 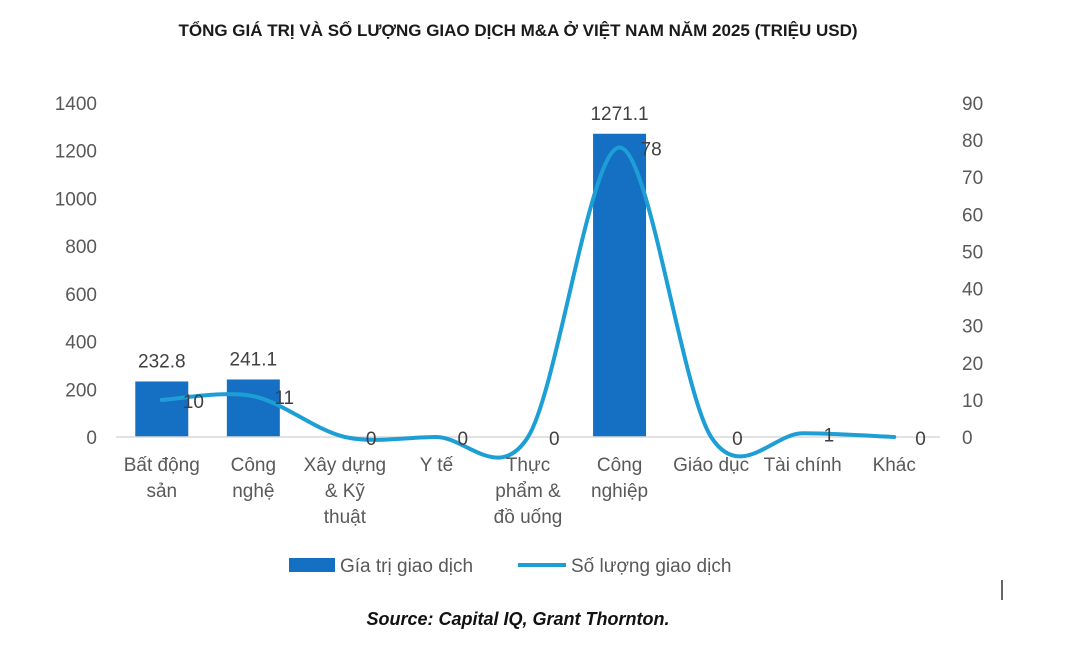 What do you see at coordinates (161, 491) in the screenshot?
I see `x-category-label: sản` at bounding box center [161, 491].